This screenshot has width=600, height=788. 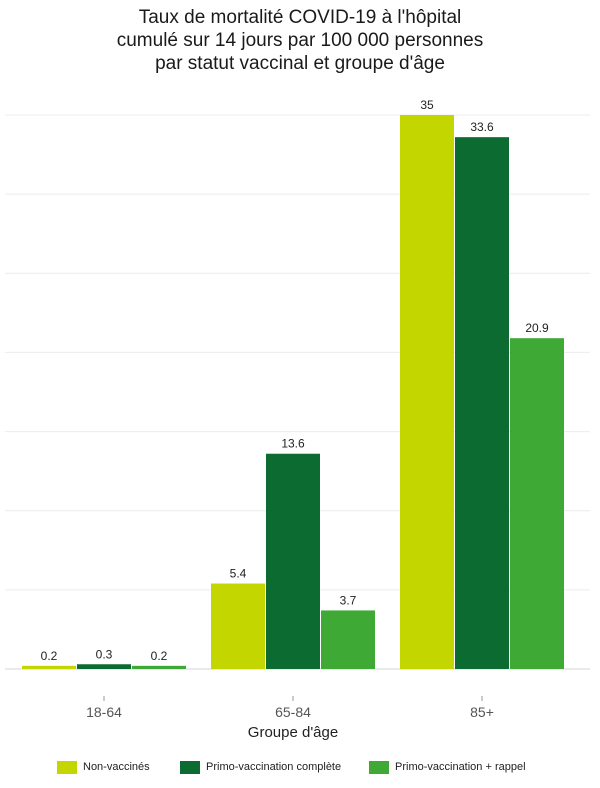 What do you see at coordinates (293, 712) in the screenshot?
I see `x-tick-label: 65-84` at bounding box center [293, 712].